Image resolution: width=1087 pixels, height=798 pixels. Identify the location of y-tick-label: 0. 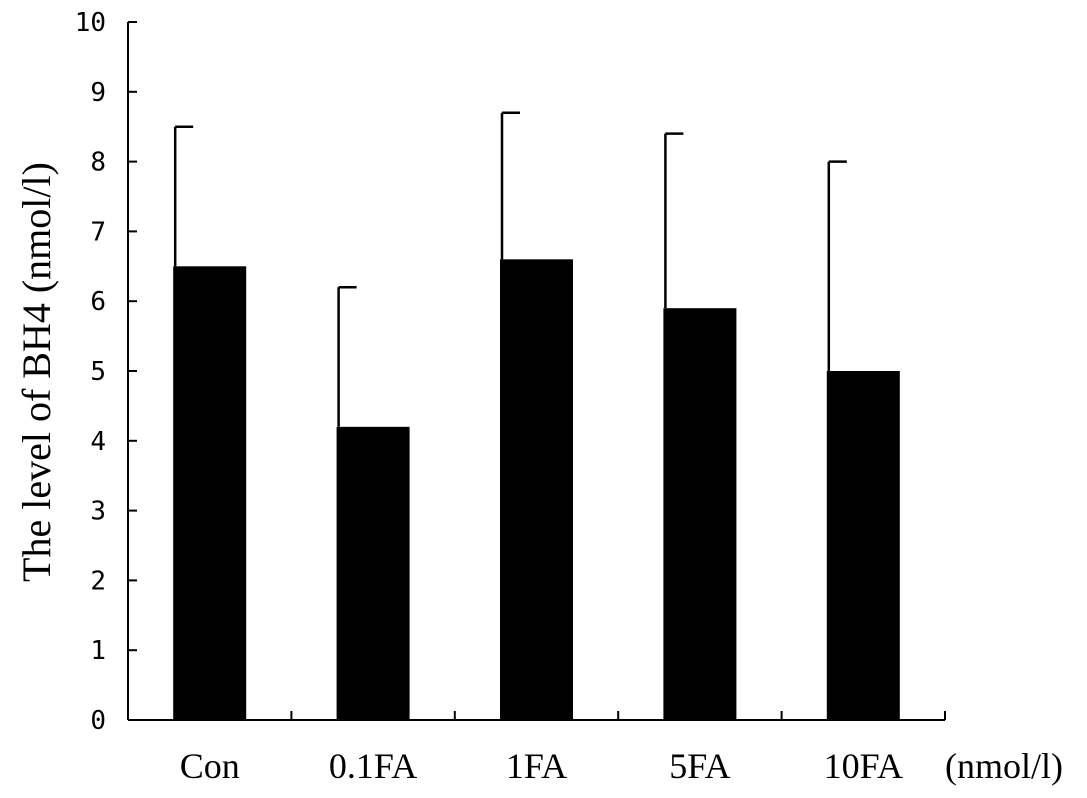
(98, 721).